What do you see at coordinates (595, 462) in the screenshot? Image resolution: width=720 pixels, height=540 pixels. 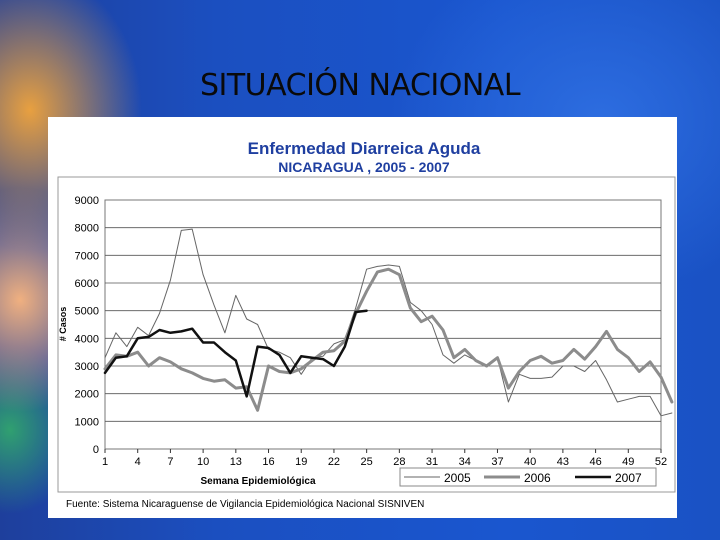 I see `x-tick-label: 46` at bounding box center [595, 462].